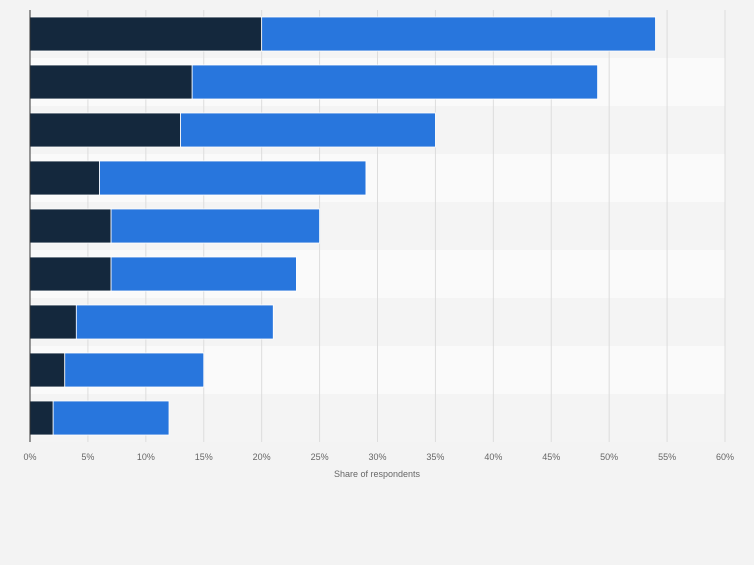 This screenshot has width=754, height=565. Describe the element at coordinates (262, 457) in the screenshot. I see `x-tick-label: 20%` at that location.